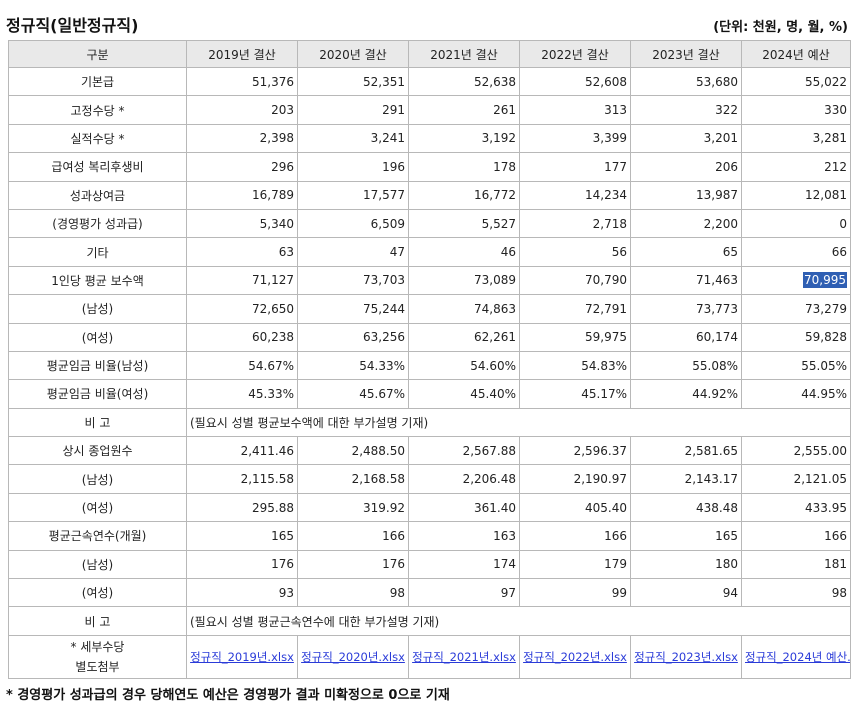 This screenshot has height=710, width=866. I want to click on value-cell: 5,340, so click(242, 223).